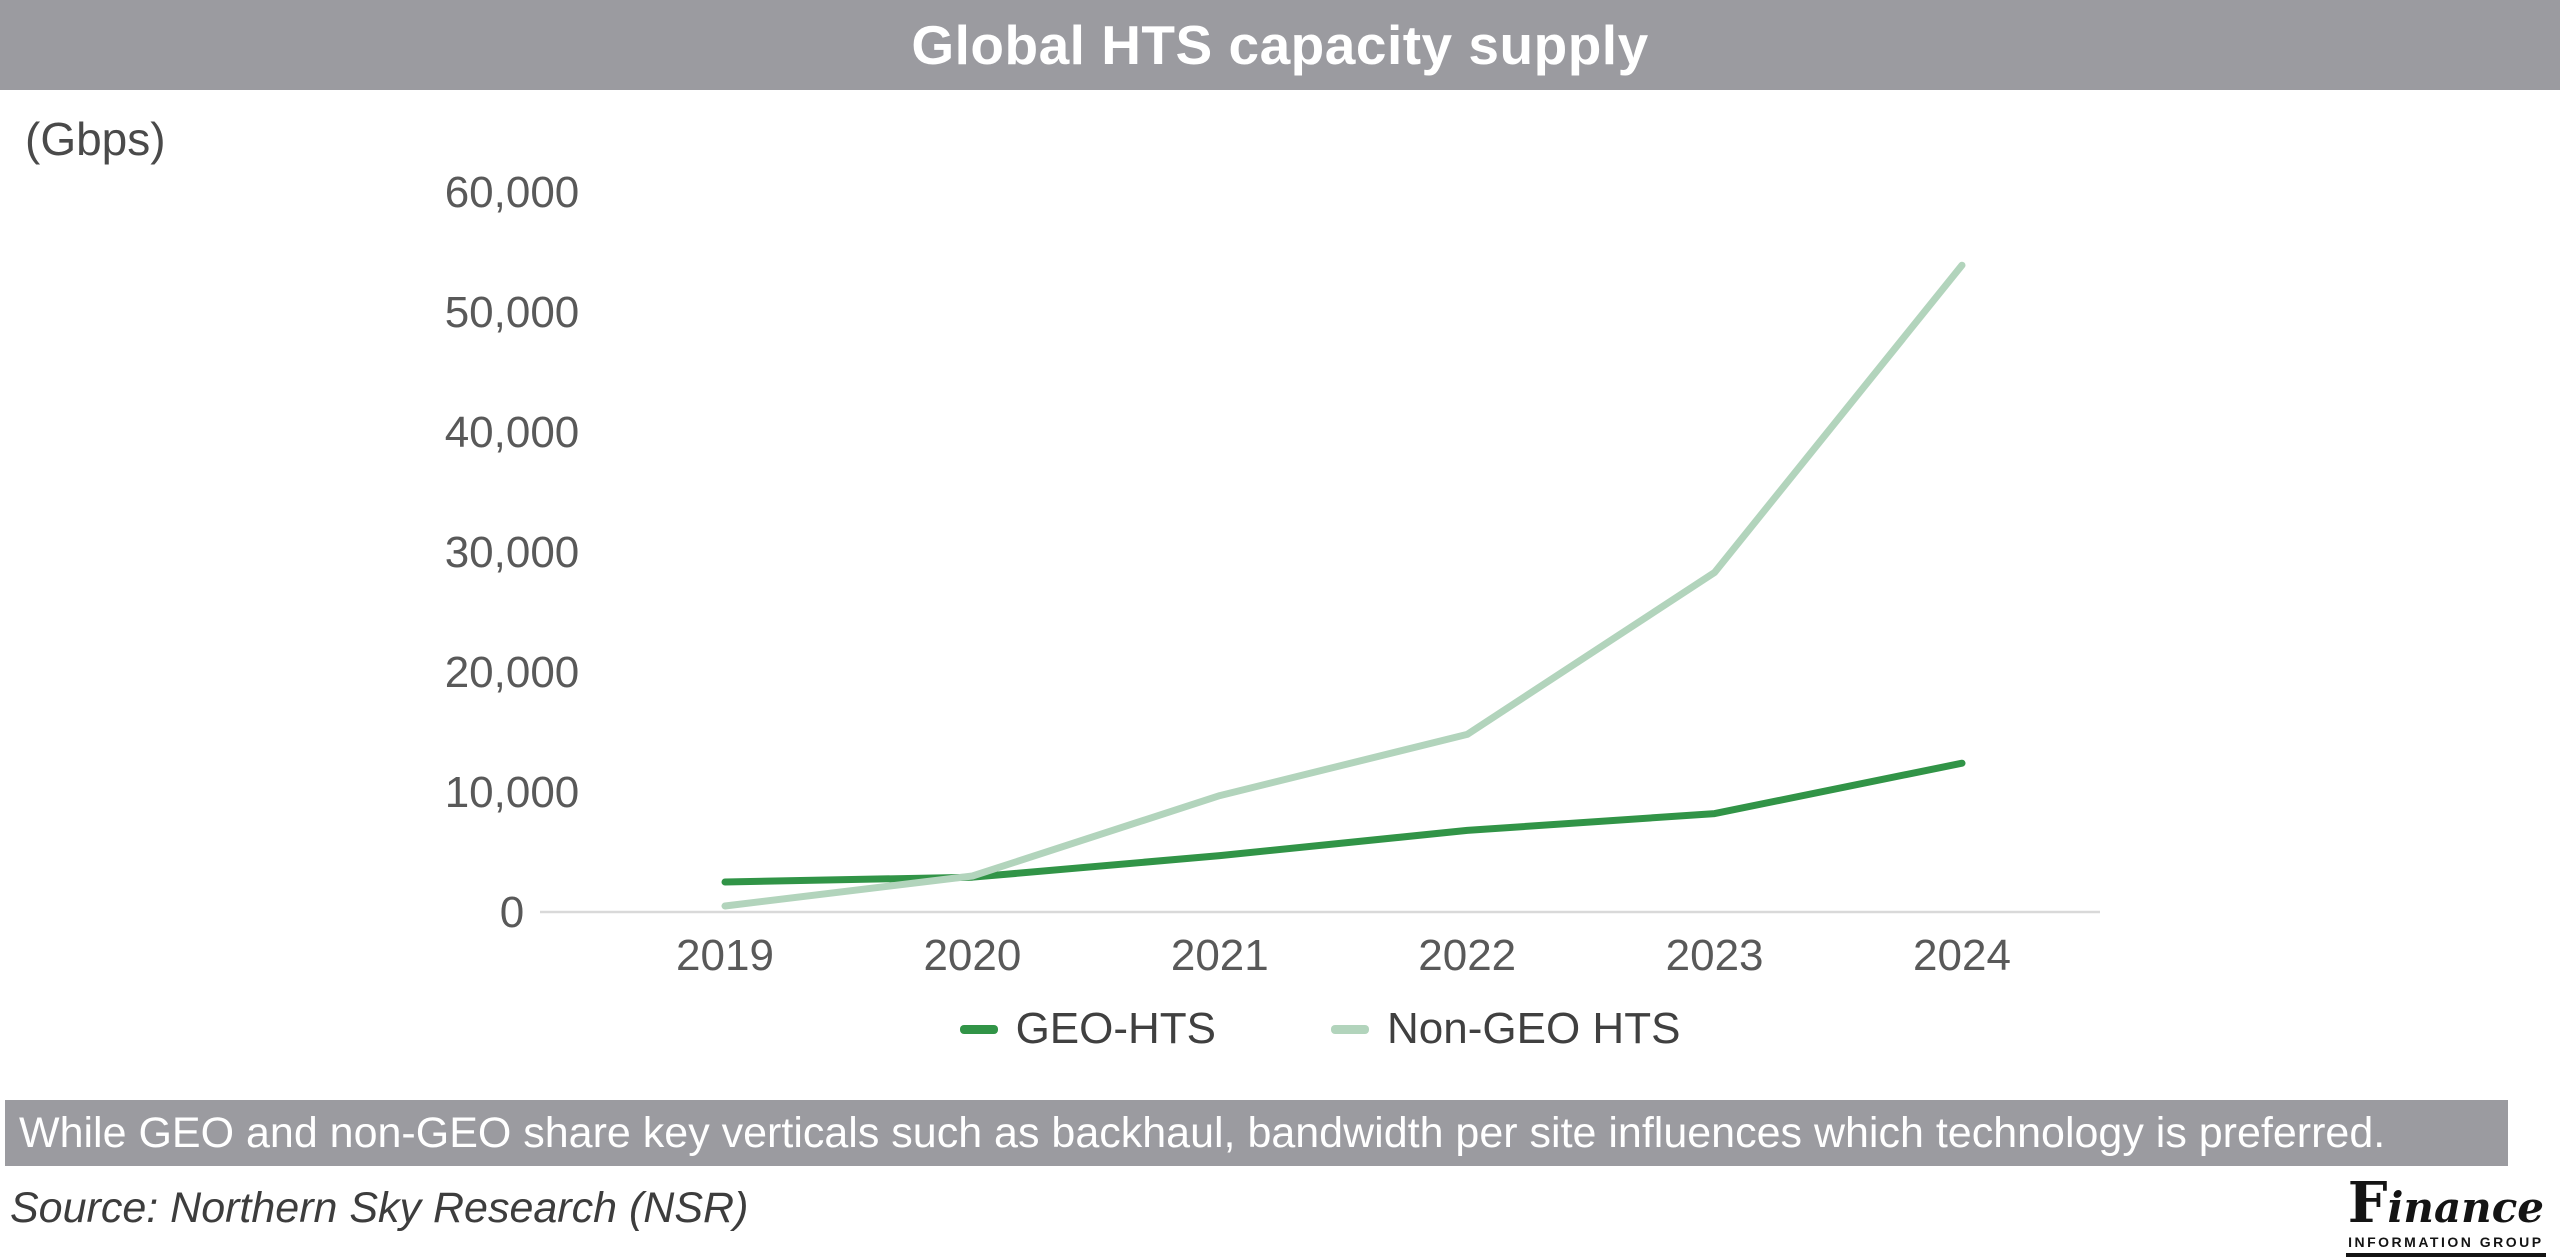 The width and height of the screenshot is (2560, 1257). I want to click on y-axis-tick-label: 0, so click(512, 912).